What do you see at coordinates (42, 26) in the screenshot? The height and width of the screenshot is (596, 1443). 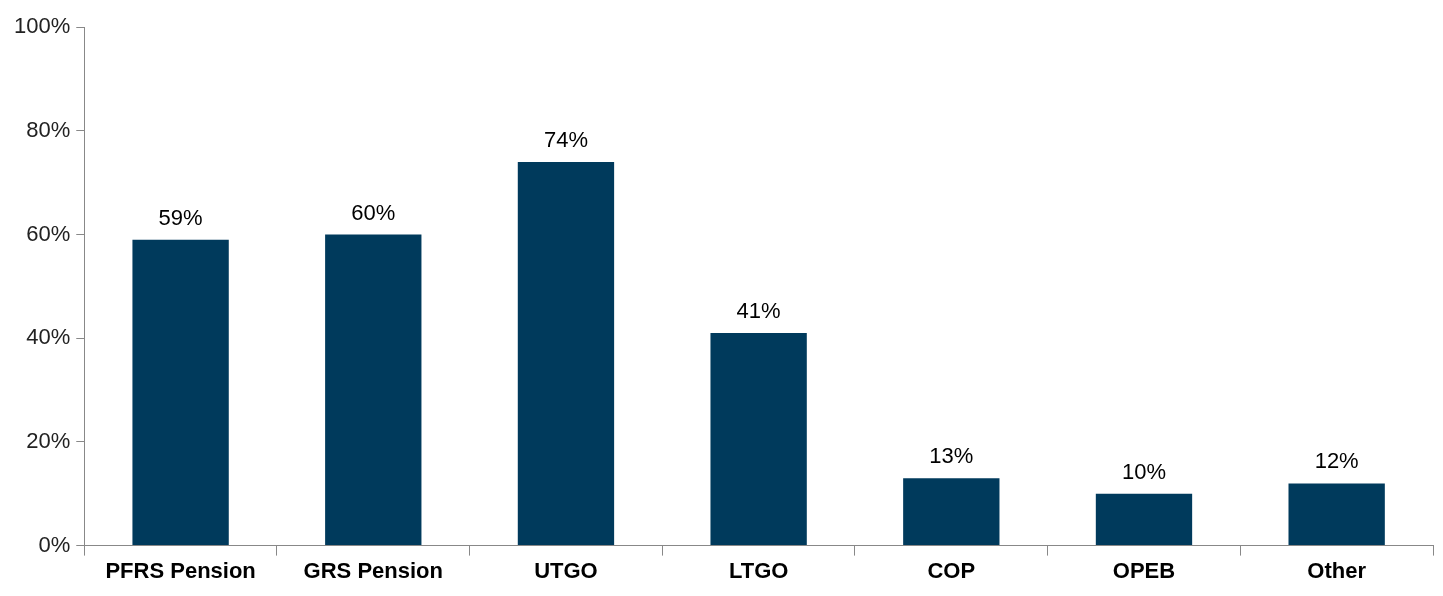 I see `y-tick-label: 100%` at bounding box center [42, 26].